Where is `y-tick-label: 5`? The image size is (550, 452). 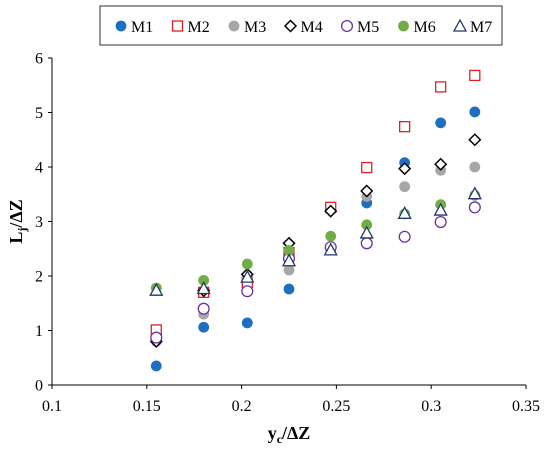 y-tick-label: 5 is located at coordinates (39, 113).